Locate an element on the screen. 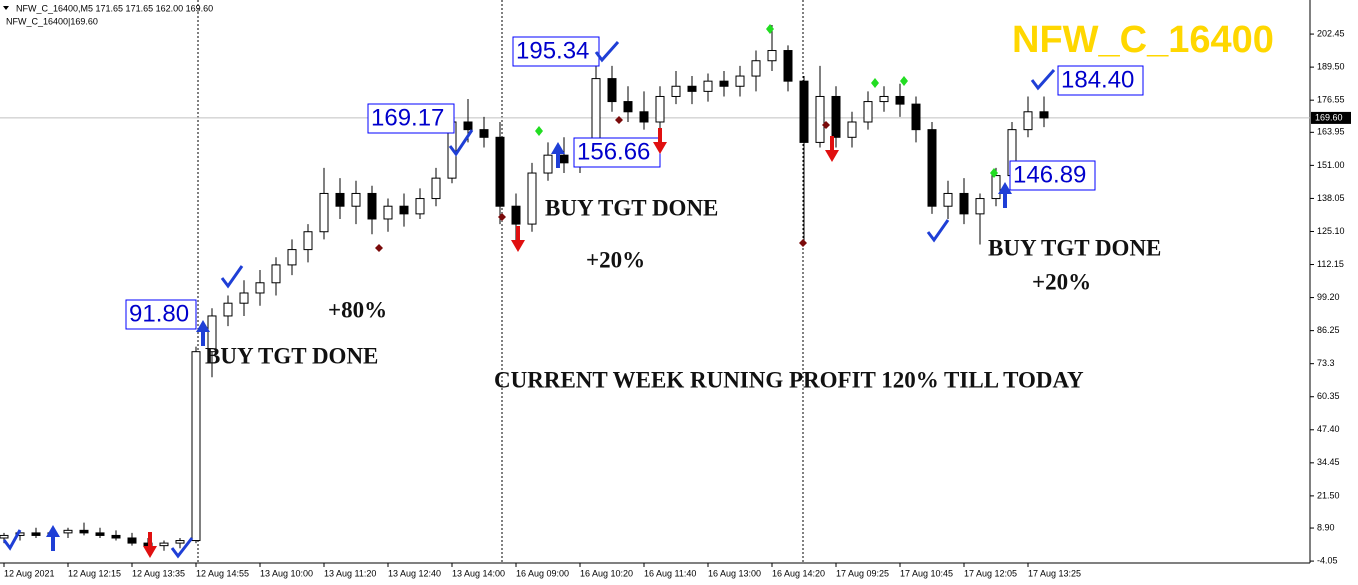 The image size is (1358, 585). price-label: 146.89 is located at coordinates (1049, 174).